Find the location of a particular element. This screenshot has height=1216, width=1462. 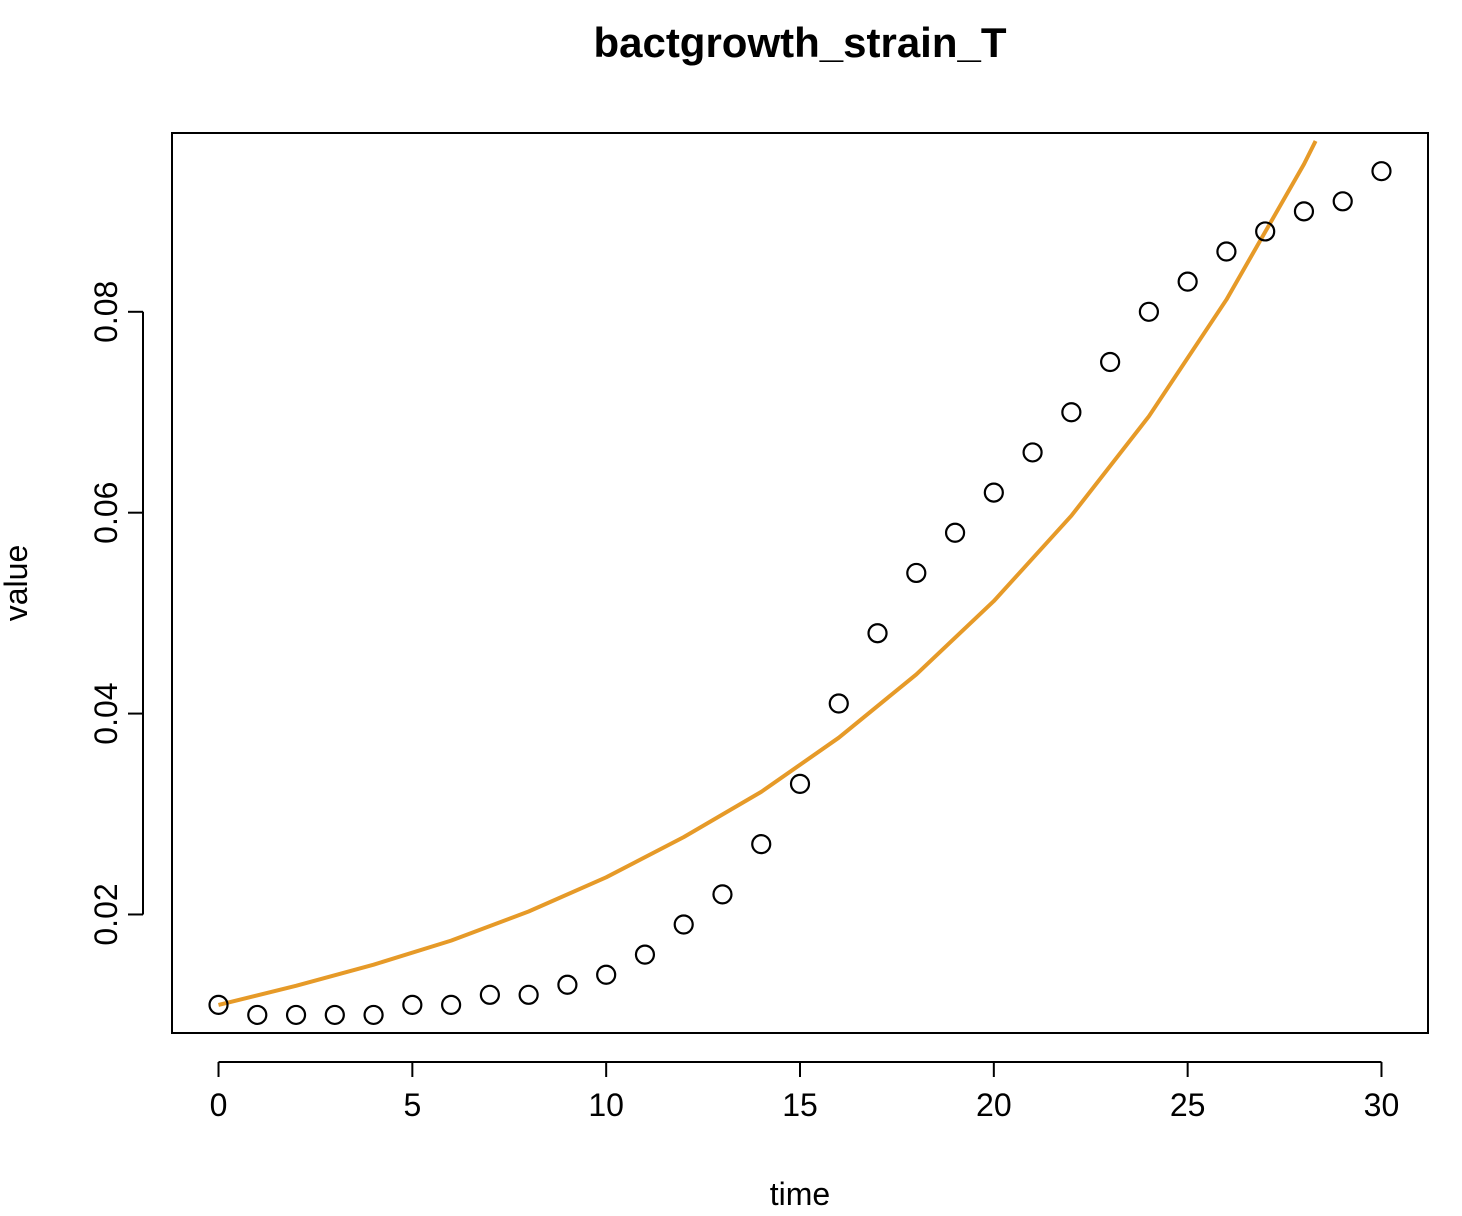

x-tick-label: 30 is located at coordinates (1382, 1105).